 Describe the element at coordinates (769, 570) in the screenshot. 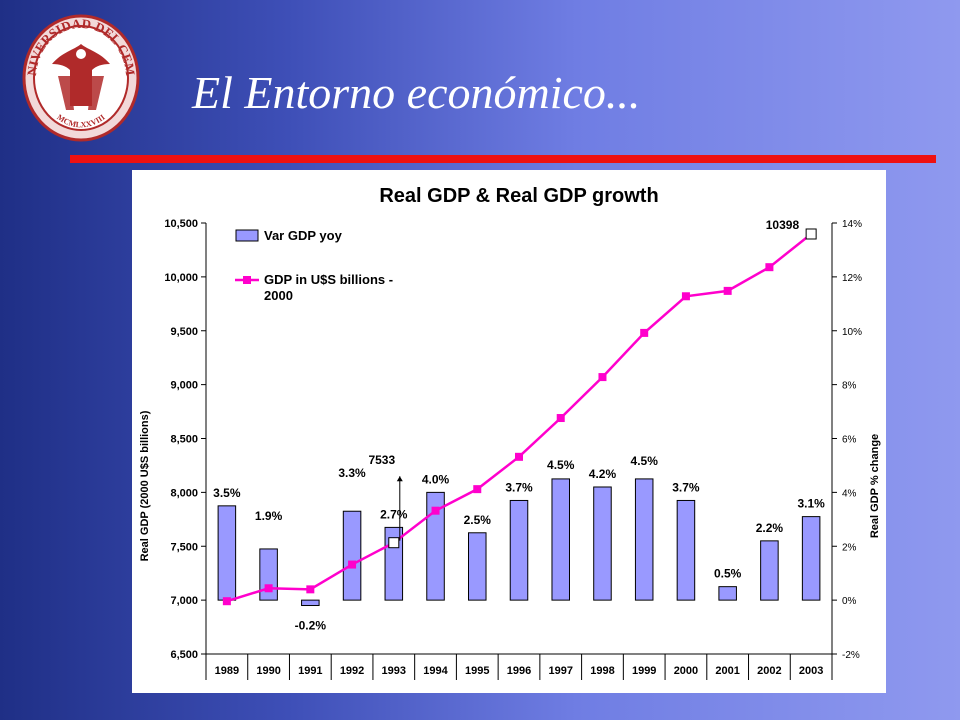

I see `bar-2002` at that location.